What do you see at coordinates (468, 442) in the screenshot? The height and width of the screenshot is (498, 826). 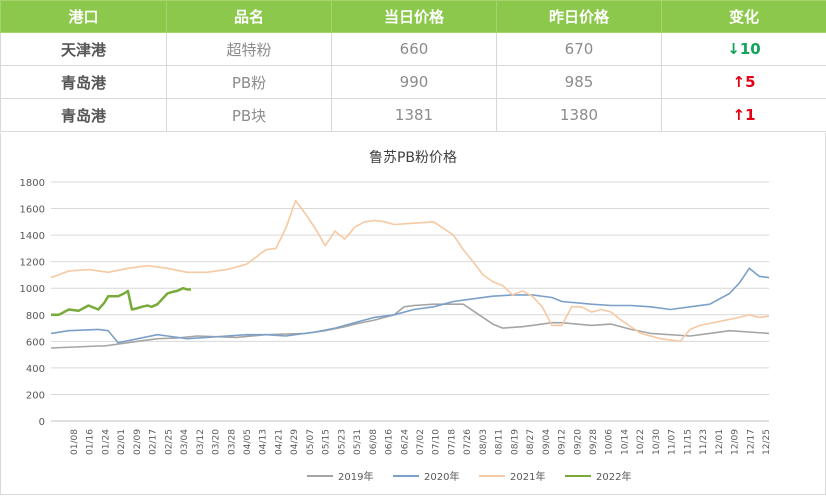 I see `x-tick-label: 07/26` at bounding box center [468, 442].